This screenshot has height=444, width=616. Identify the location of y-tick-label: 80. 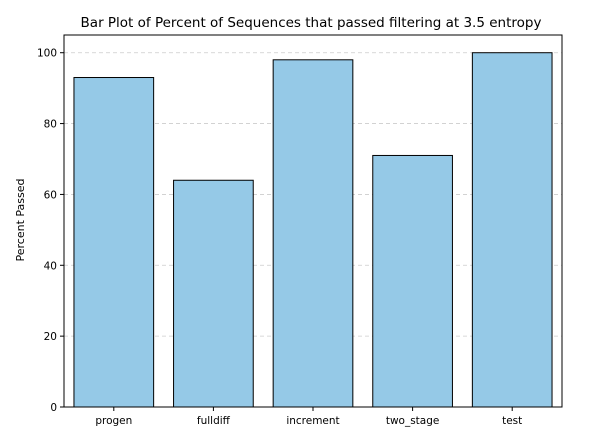
(50, 125).